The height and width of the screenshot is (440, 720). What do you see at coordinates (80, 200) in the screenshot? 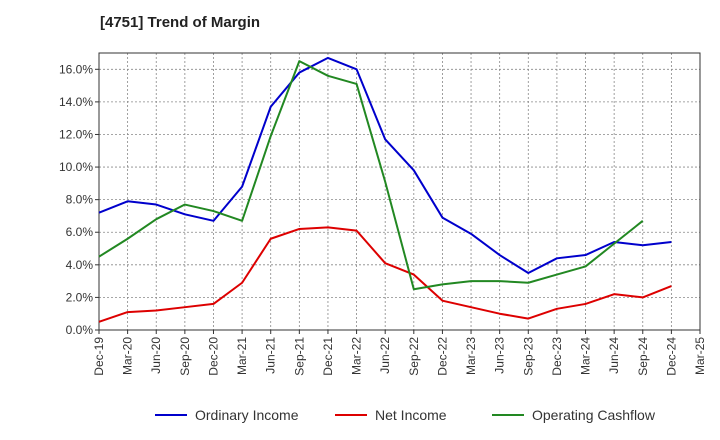
I see `y-tick-label: 8.0%` at bounding box center [80, 200].